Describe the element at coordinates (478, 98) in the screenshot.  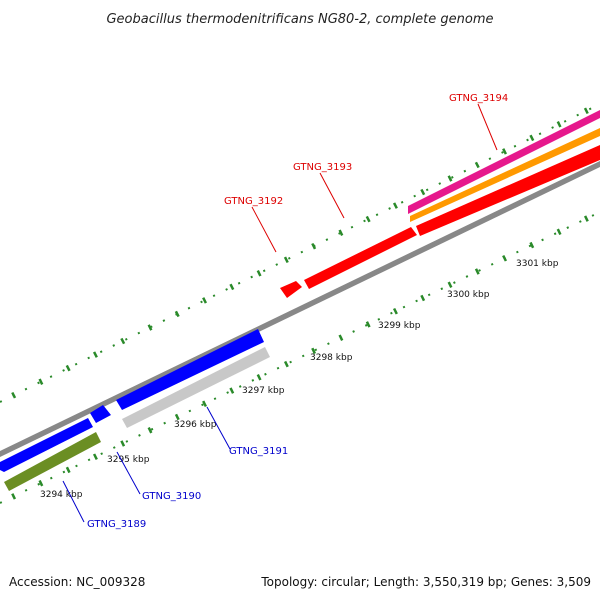
I see `gene-label-GTNG_3194: GTNG_3194` at that location.